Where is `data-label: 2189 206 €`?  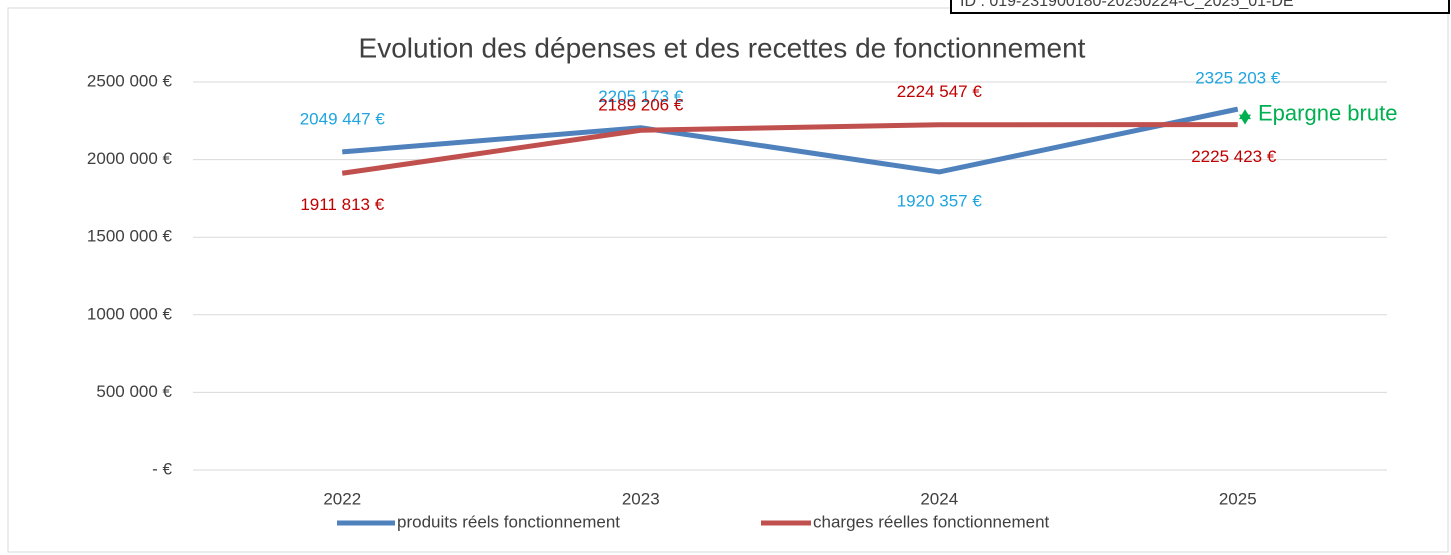 data-label: 2189 206 € is located at coordinates (641, 105).